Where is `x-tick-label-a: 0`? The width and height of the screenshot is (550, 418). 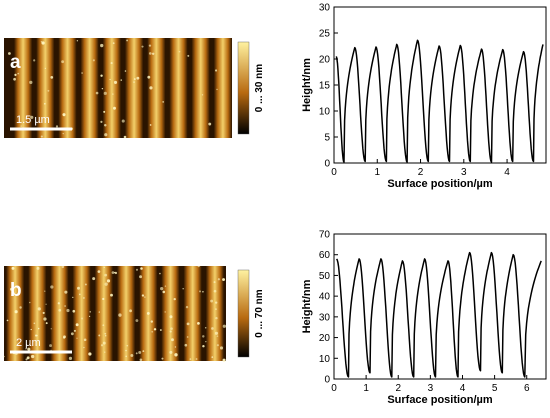 x-tick-label-a: 0 is located at coordinates (334, 172).